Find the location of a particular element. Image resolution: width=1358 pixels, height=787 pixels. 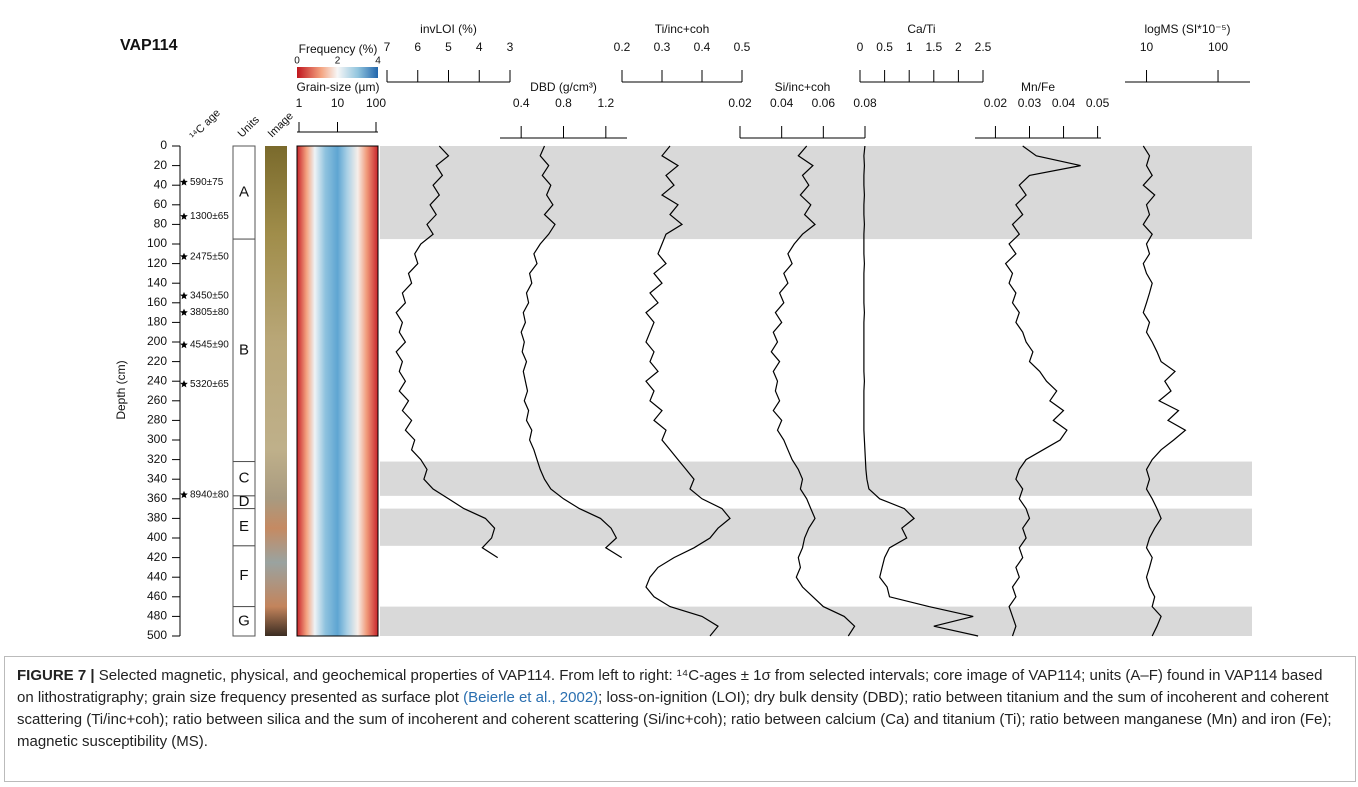

grain-size-surface is located at coordinates (337, 391).